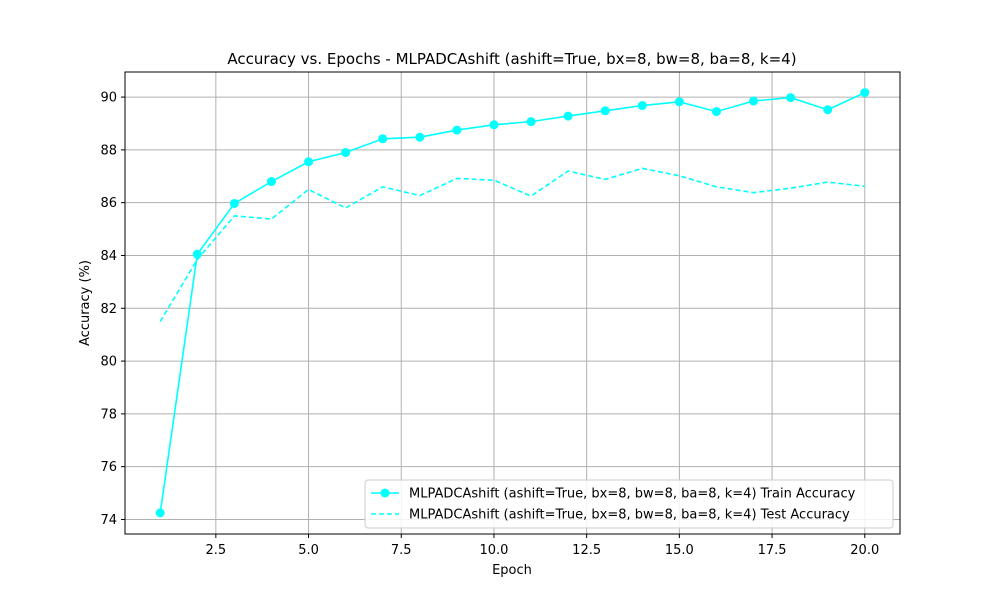 The width and height of the screenshot is (1000, 600). What do you see at coordinates (108, 150) in the screenshot?
I see `y-tick-label: 88` at bounding box center [108, 150].